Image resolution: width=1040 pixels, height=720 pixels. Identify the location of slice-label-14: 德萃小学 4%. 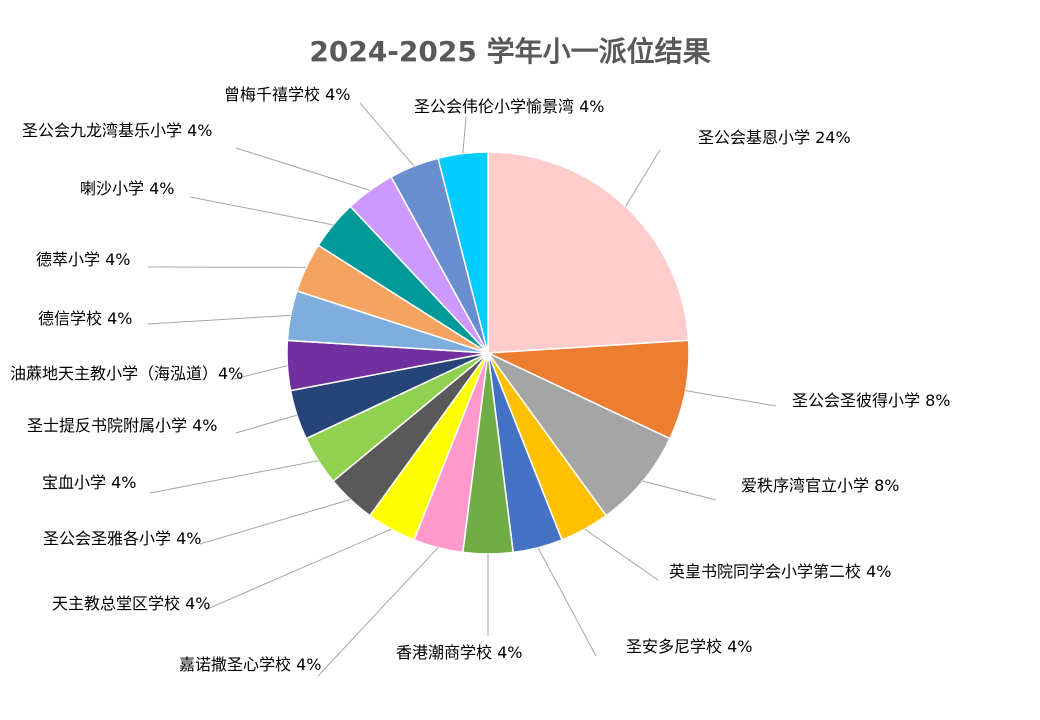
(83, 259).